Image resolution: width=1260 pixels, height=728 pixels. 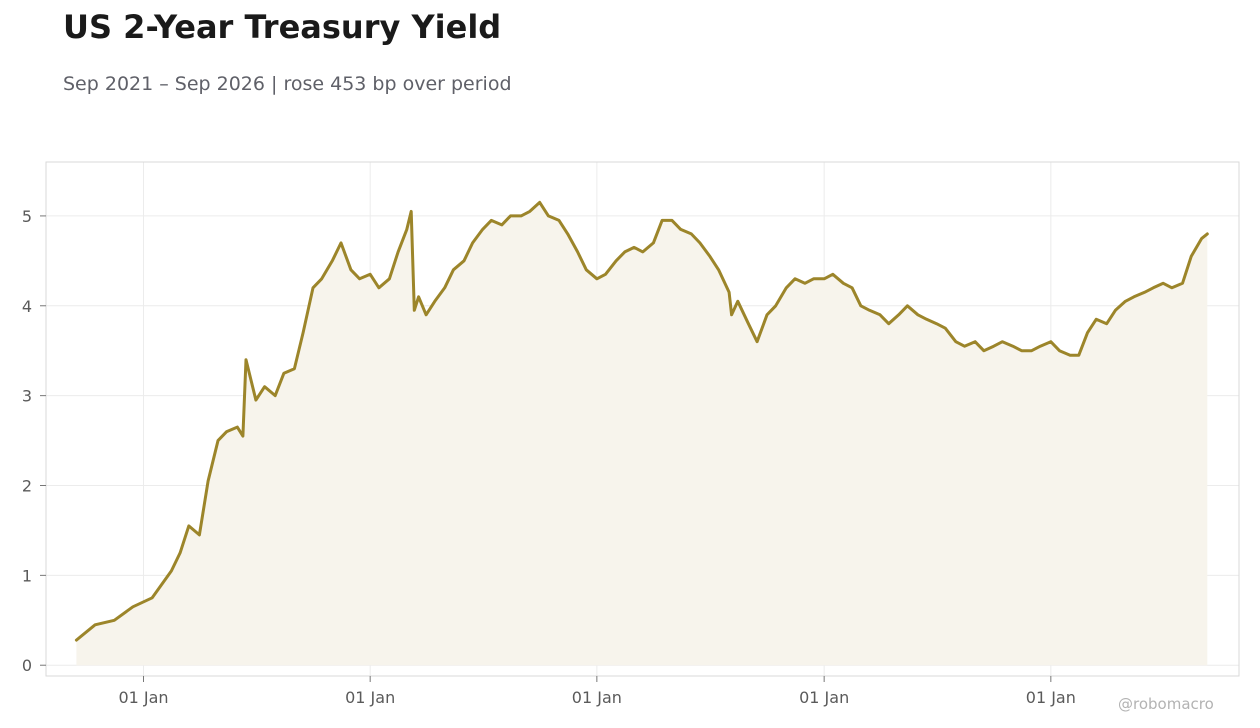 I want to click on y-tick-label: 0, so click(x=27, y=665).